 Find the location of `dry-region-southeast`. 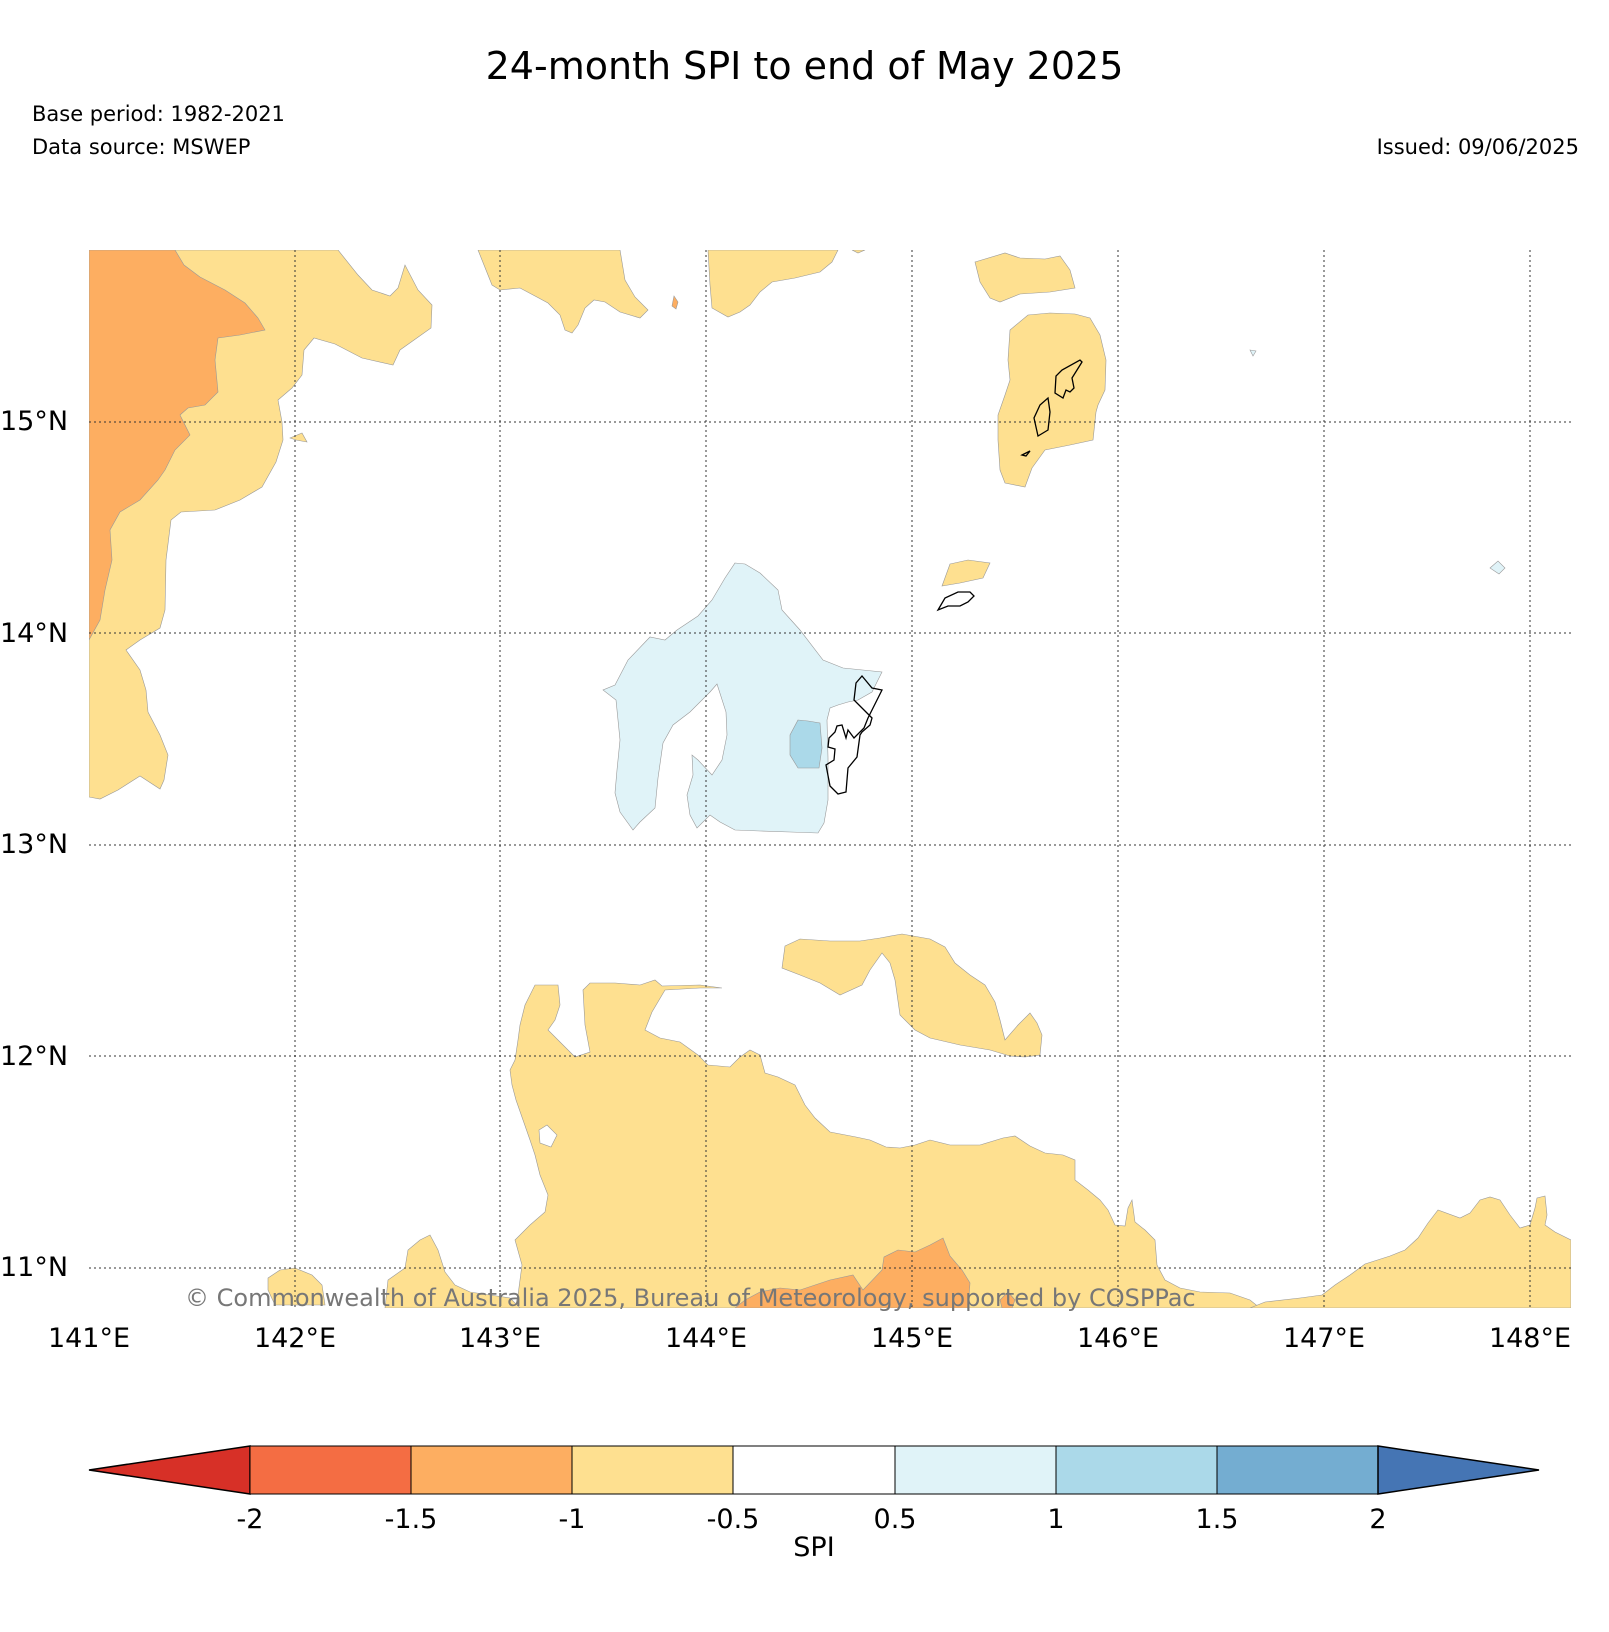

dry-region-southeast is located at coordinates (1410, 1251).